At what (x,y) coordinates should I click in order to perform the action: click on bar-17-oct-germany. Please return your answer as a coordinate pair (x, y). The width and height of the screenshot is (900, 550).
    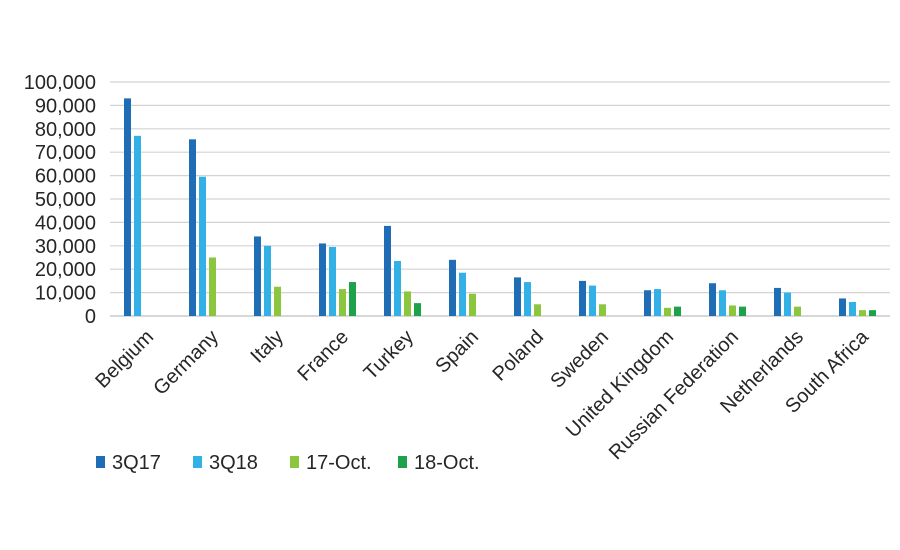
    Looking at the image, I should click on (212, 286).